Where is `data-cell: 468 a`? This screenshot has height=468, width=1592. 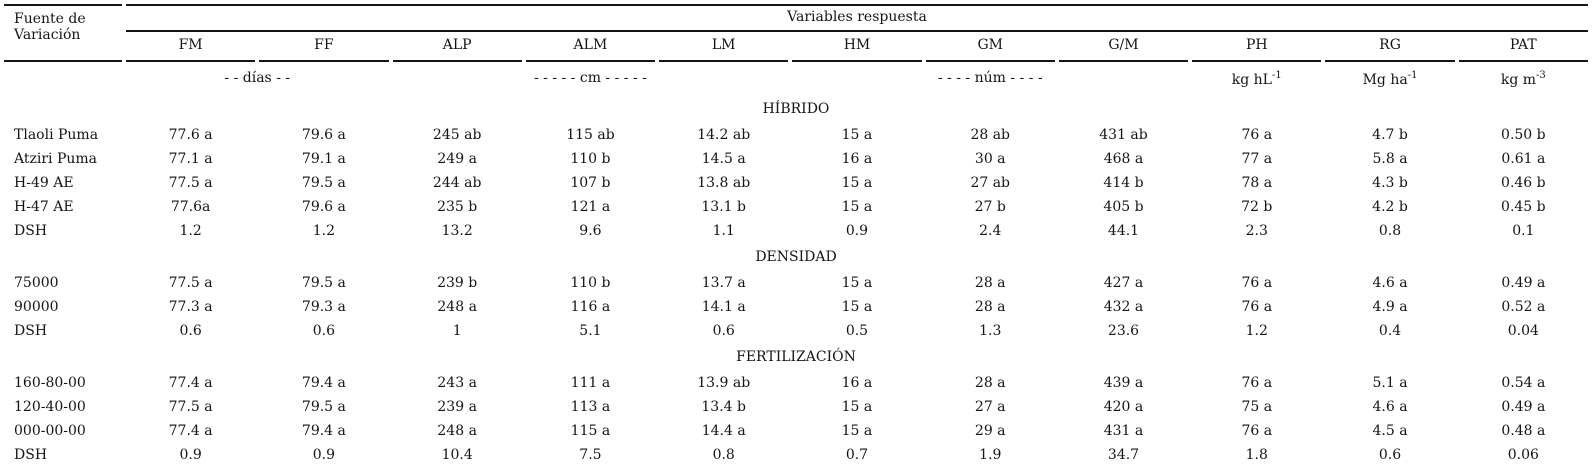 data-cell: 468 a is located at coordinates (1123, 159).